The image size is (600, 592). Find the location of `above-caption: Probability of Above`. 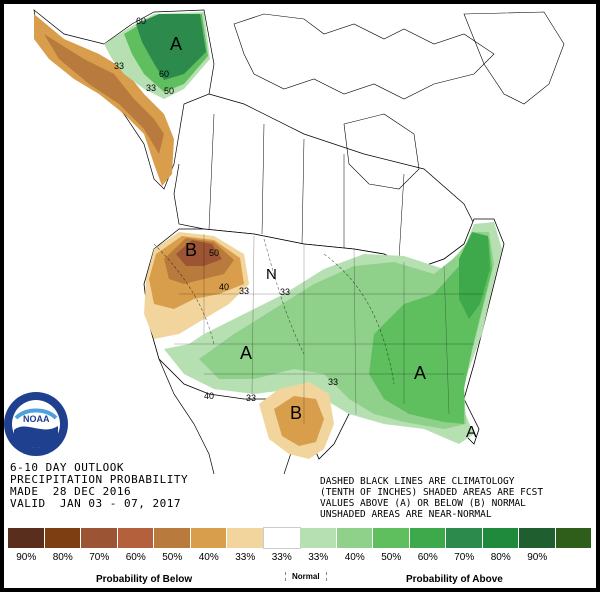

above-caption: Probability of Above is located at coordinates (454, 579).